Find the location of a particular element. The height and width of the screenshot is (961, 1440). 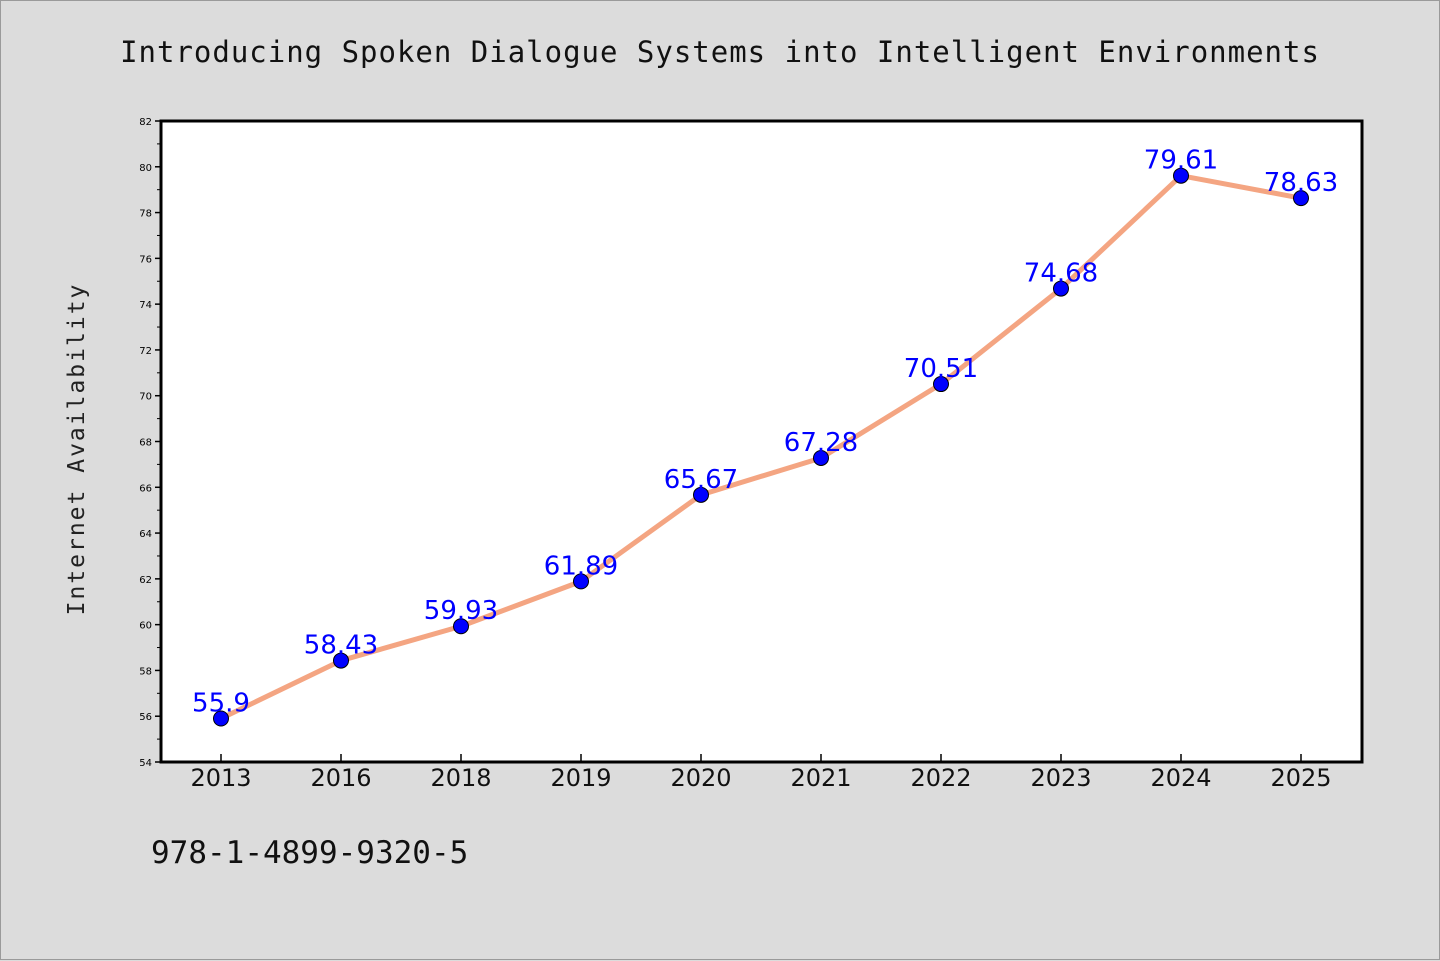

y-tick-label: 70 is located at coordinates (145, 397).